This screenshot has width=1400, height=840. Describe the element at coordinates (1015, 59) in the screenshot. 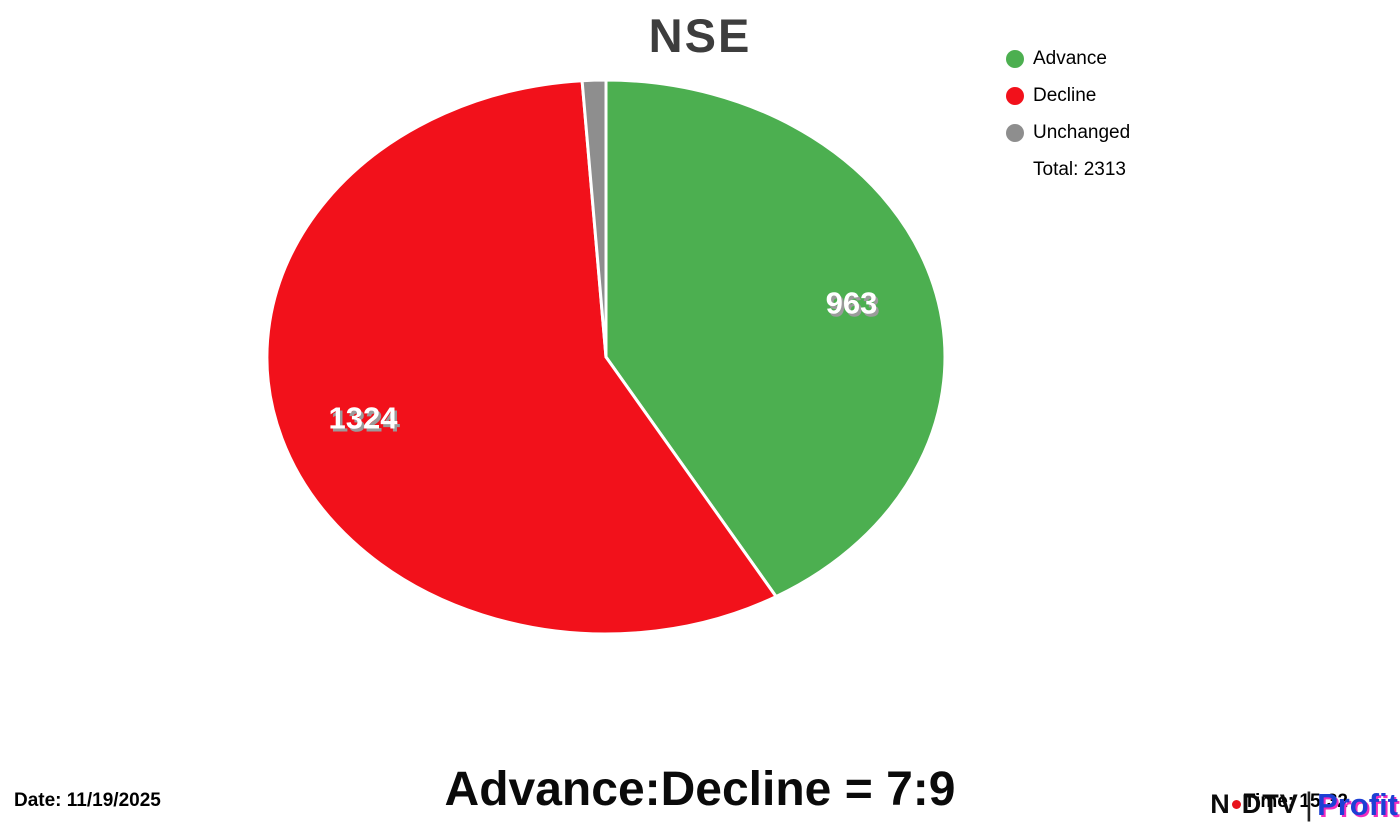

I see `legend-marker-advance` at that location.